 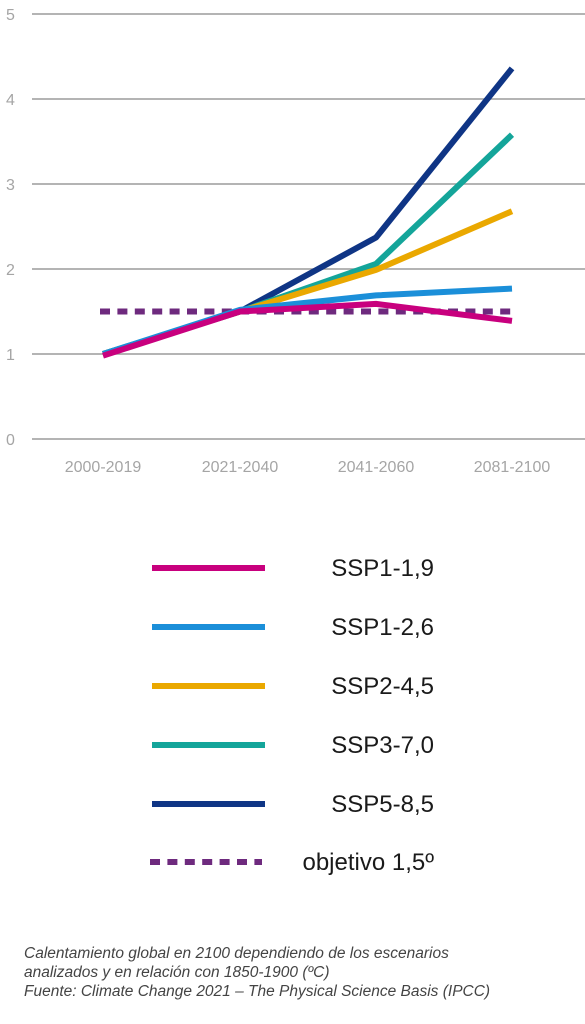 I want to click on y-tick-label: 2, so click(x=10, y=270).